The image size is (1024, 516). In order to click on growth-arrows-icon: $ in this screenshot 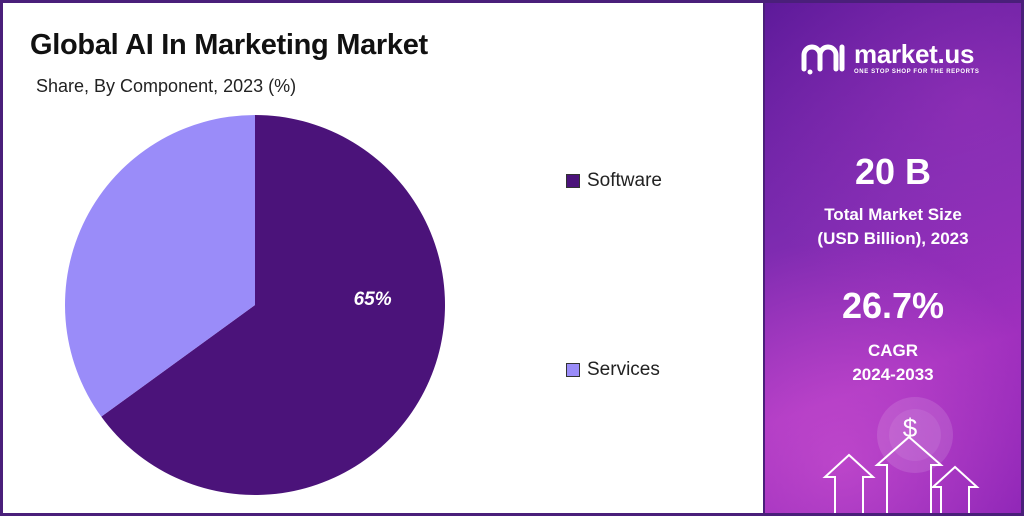, I will do `click(901, 455)`.